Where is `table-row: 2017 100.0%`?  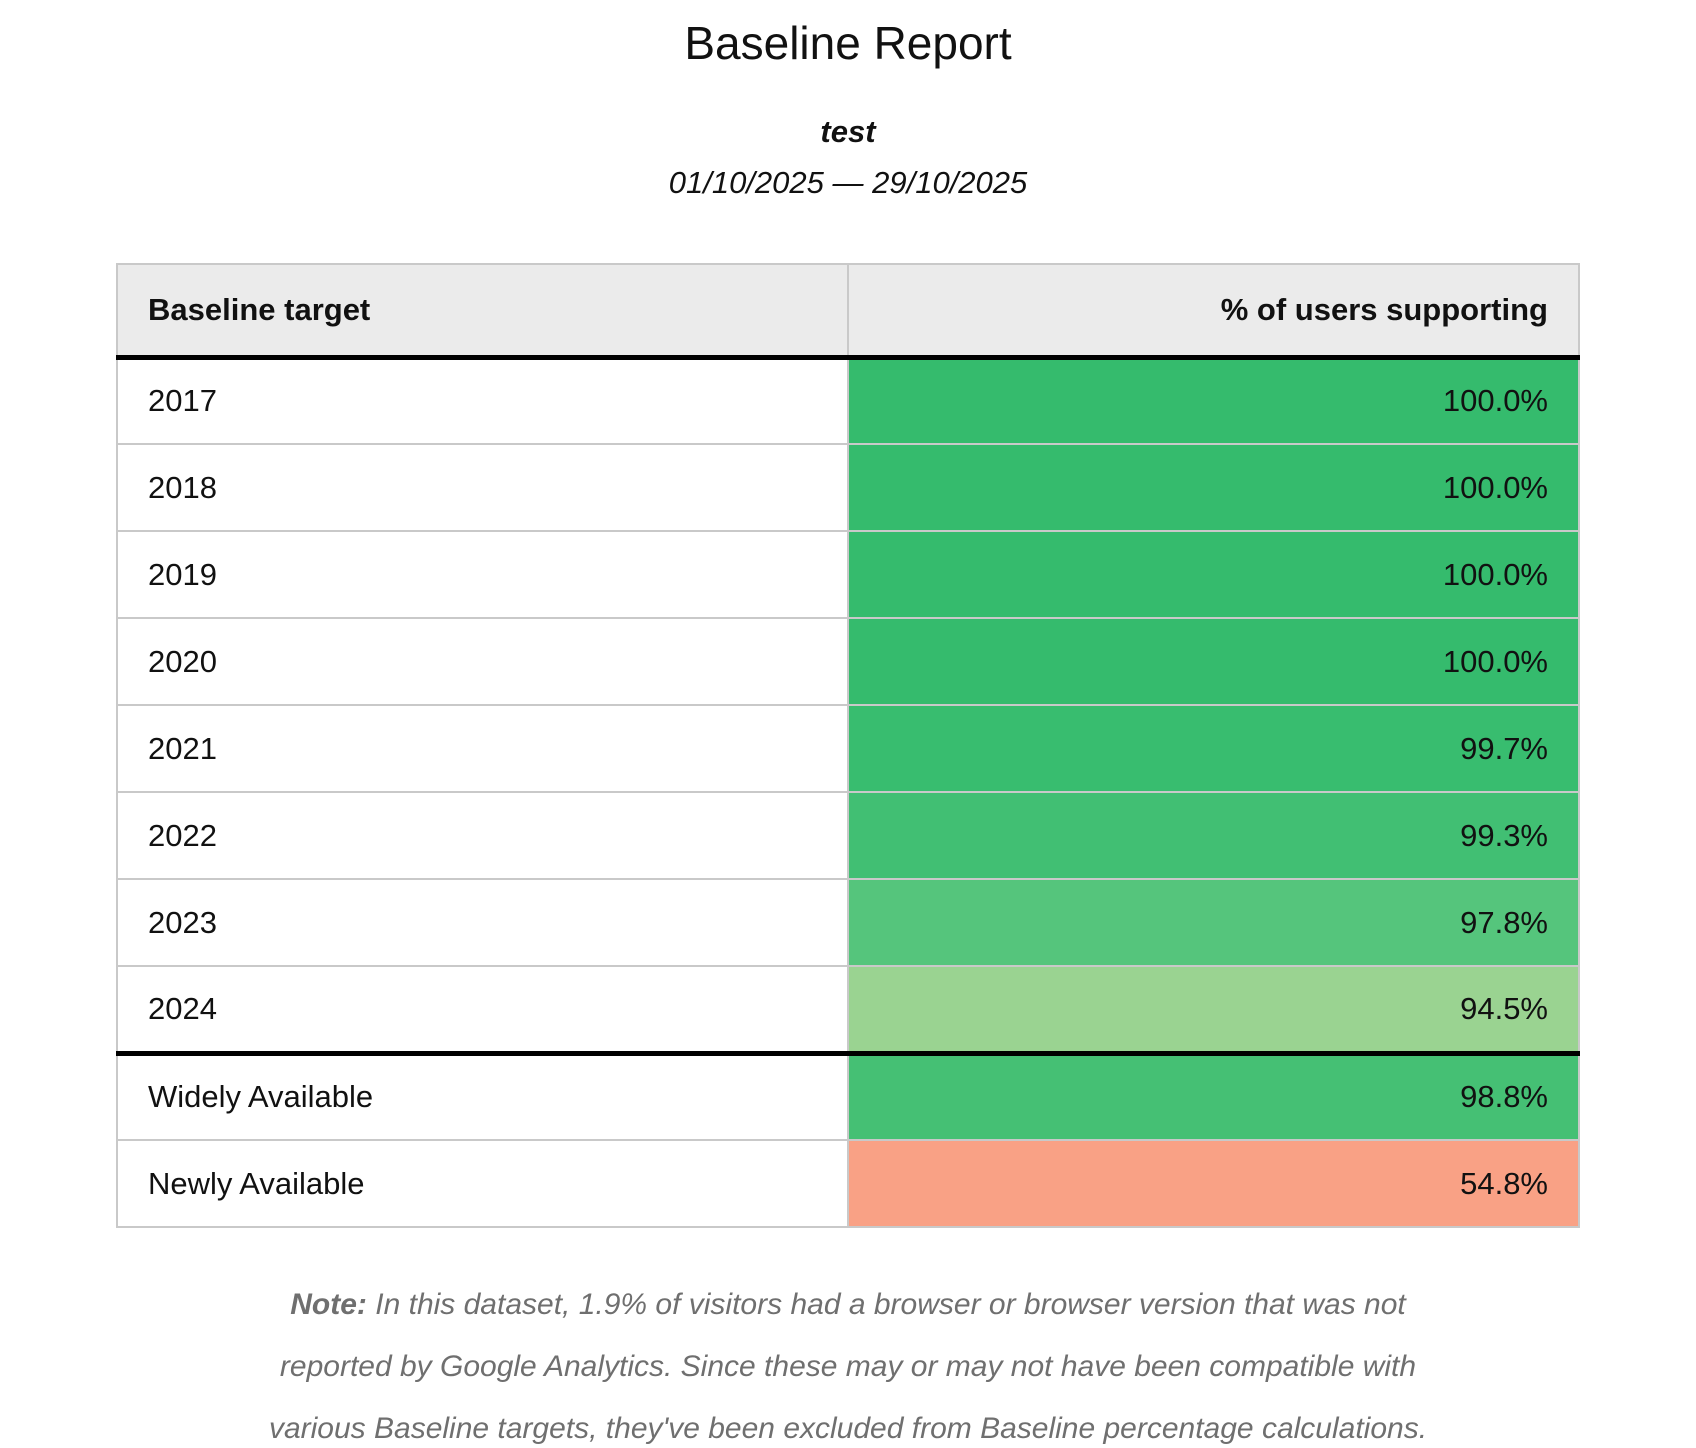 table-row: 2017 100.0% is located at coordinates (848, 400).